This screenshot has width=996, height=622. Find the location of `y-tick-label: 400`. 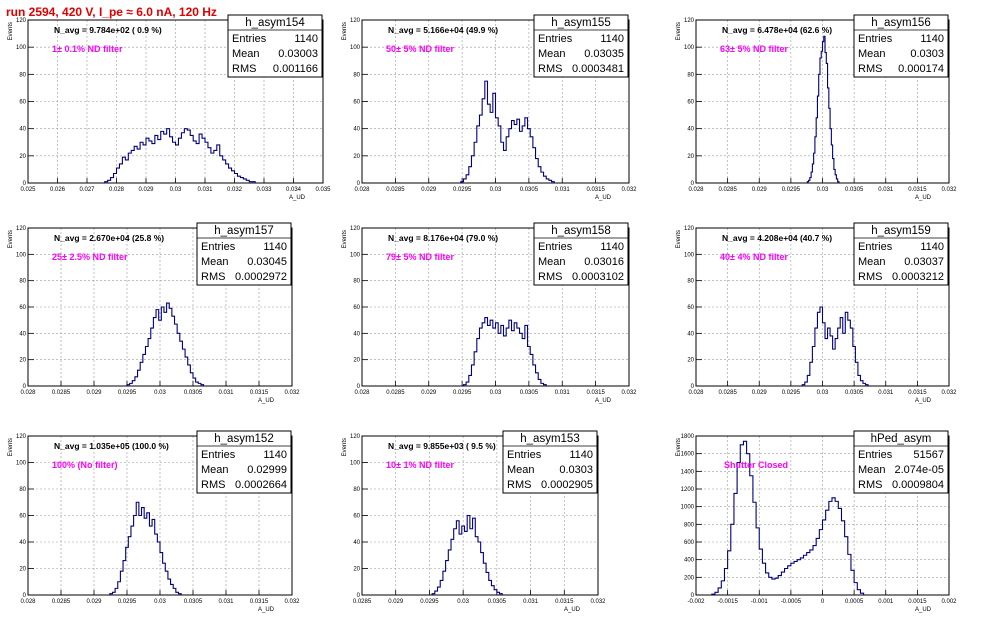

y-tick-label: 400 is located at coordinates (689, 561).